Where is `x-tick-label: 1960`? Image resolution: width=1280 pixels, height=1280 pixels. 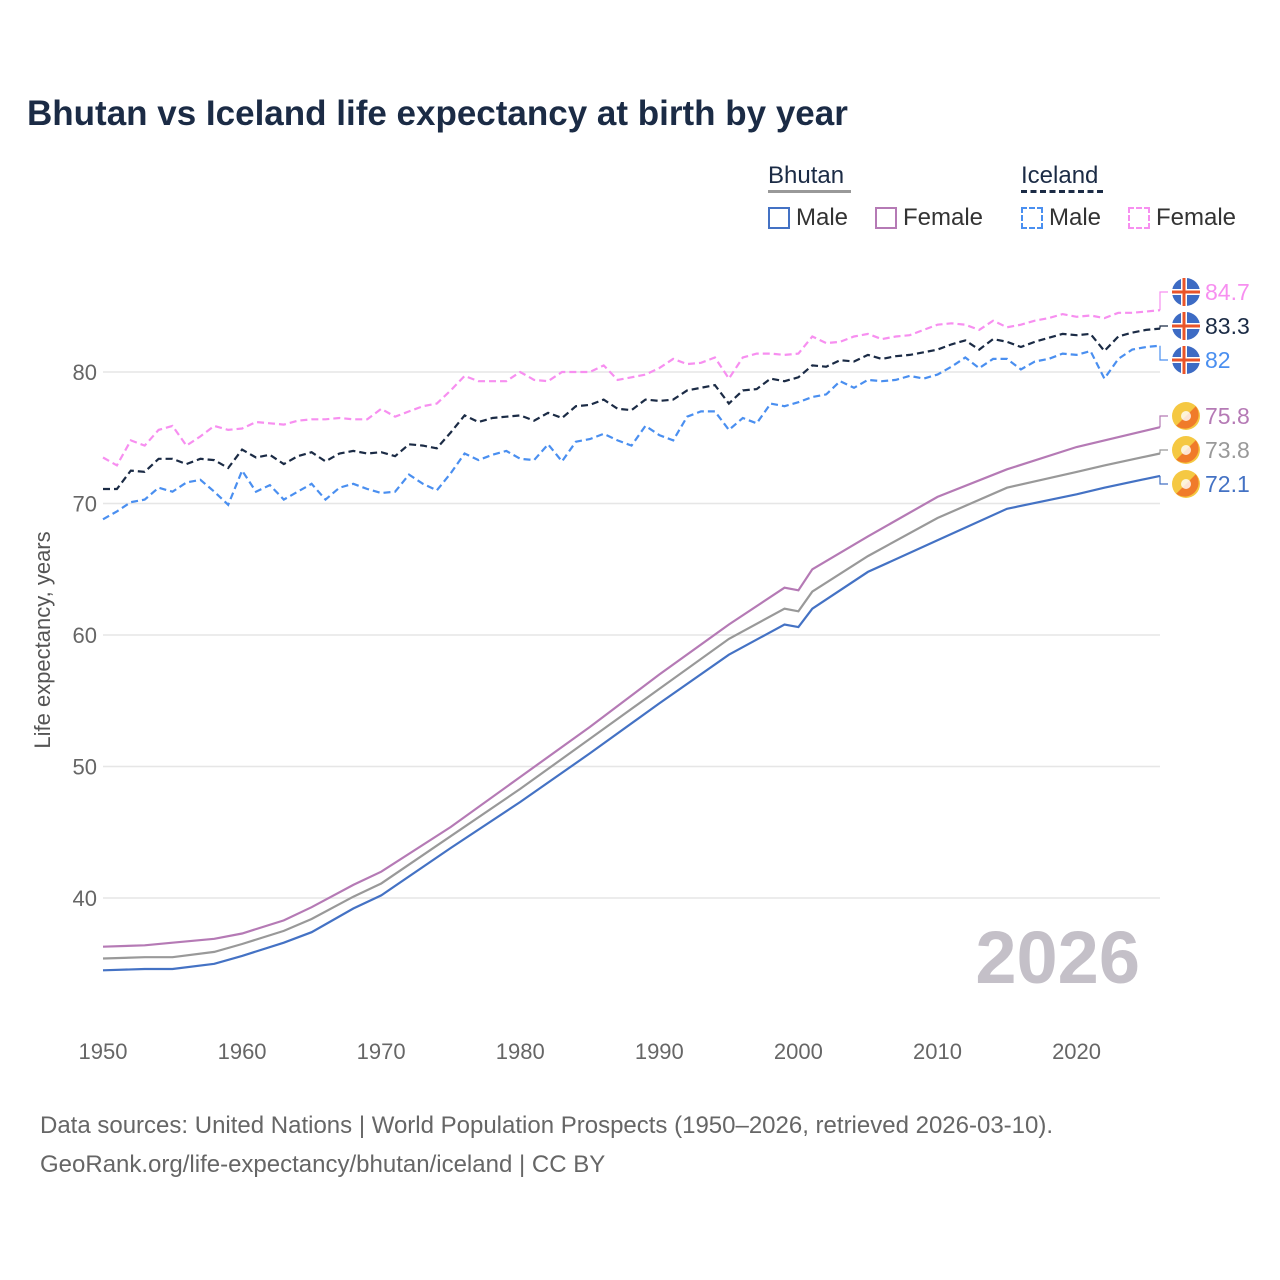 x-tick-label: 1960 is located at coordinates (242, 1051).